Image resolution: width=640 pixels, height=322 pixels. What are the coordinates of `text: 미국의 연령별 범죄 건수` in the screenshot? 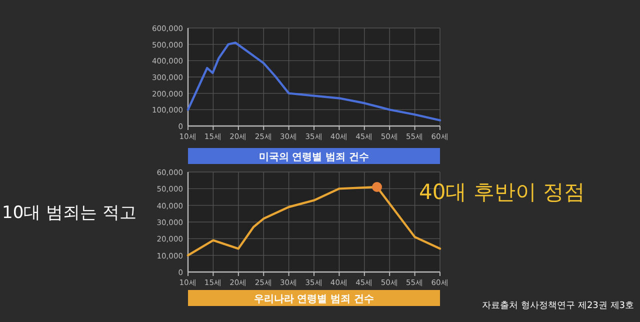 It's located at (314, 157).